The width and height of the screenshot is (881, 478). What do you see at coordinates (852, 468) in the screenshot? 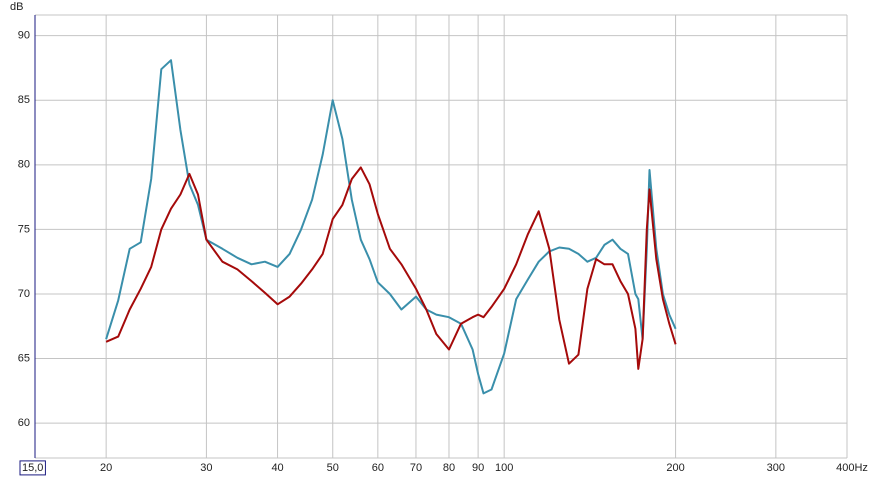
I see `x-tick-label: 400Hz` at bounding box center [852, 468].